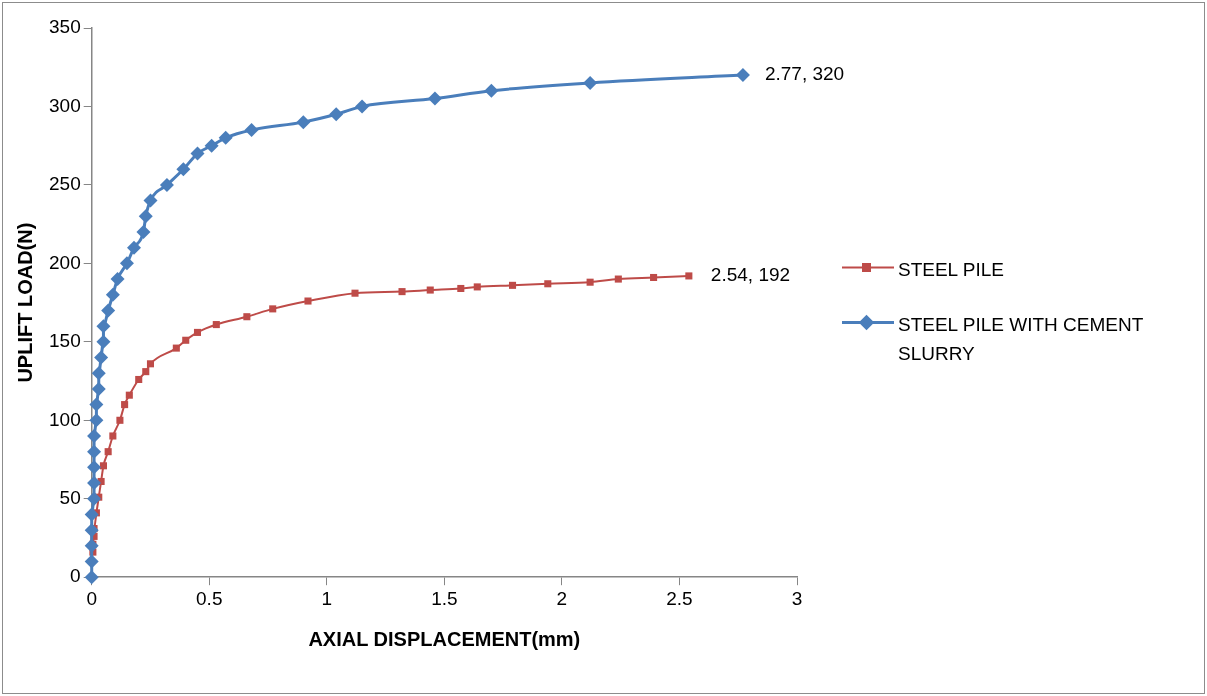 The width and height of the screenshot is (1207, 696). What do you see at coordinates (327, 598) in the screenshot?
I see `x-tick-label: 1` at bounding box center [327, 598].